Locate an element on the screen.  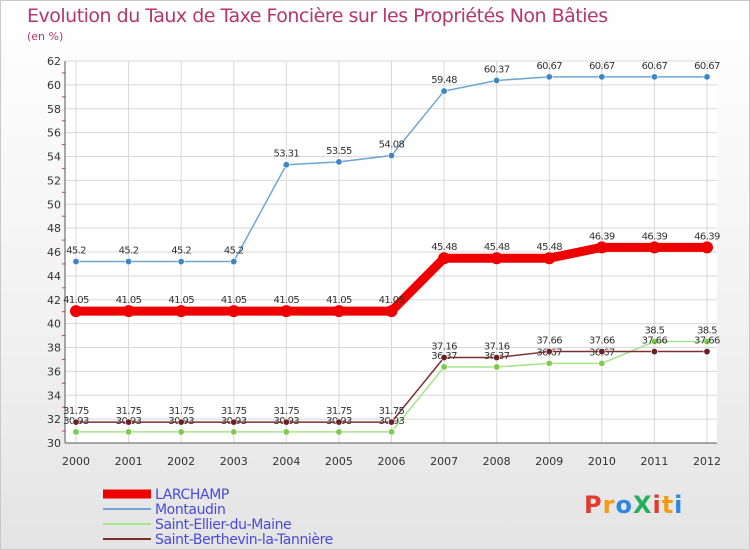
legend-entry: Saint-Berthevin-la-Tannière is located at coordinates (218, 540).